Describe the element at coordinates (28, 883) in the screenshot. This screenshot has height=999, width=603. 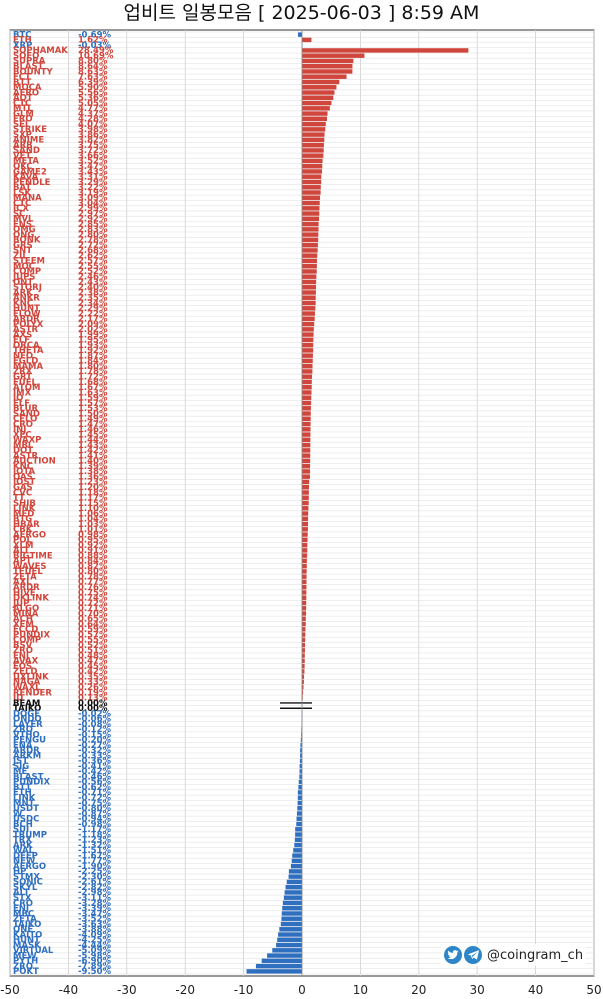
I see `symbol-label: SONIC` at that location.